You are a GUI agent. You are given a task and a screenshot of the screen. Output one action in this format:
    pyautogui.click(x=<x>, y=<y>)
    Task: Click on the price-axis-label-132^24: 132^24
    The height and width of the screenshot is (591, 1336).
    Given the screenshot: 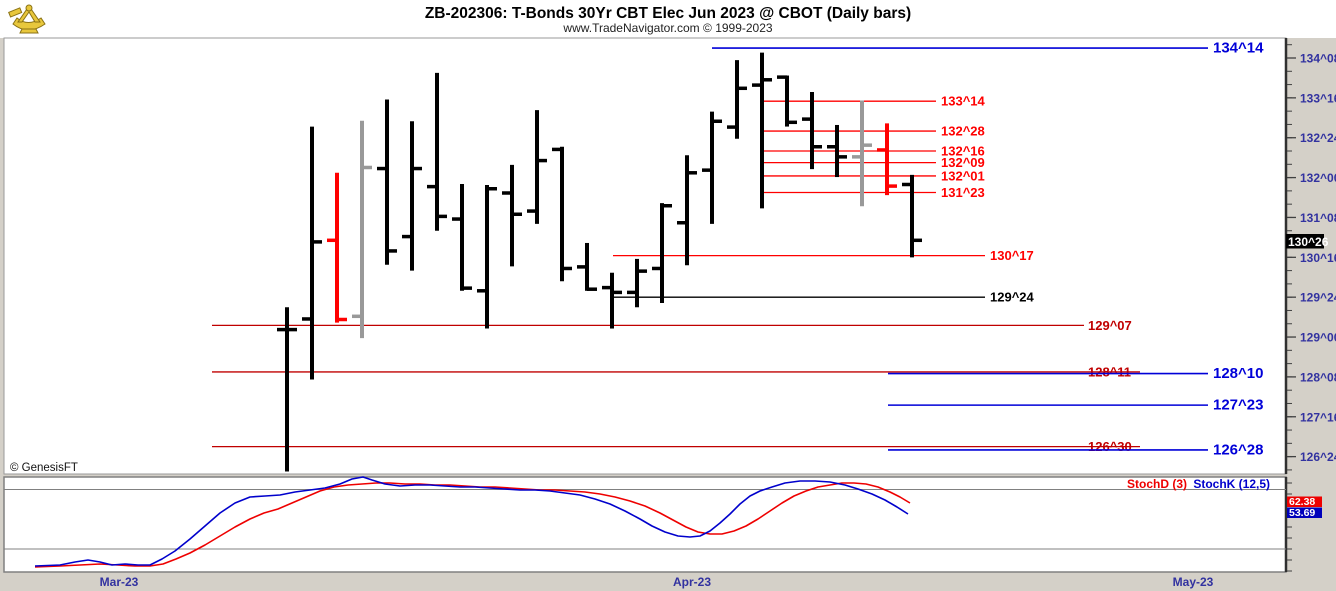 What is the action you would take?
    pyautogui.click(x=1318, y=138)
    